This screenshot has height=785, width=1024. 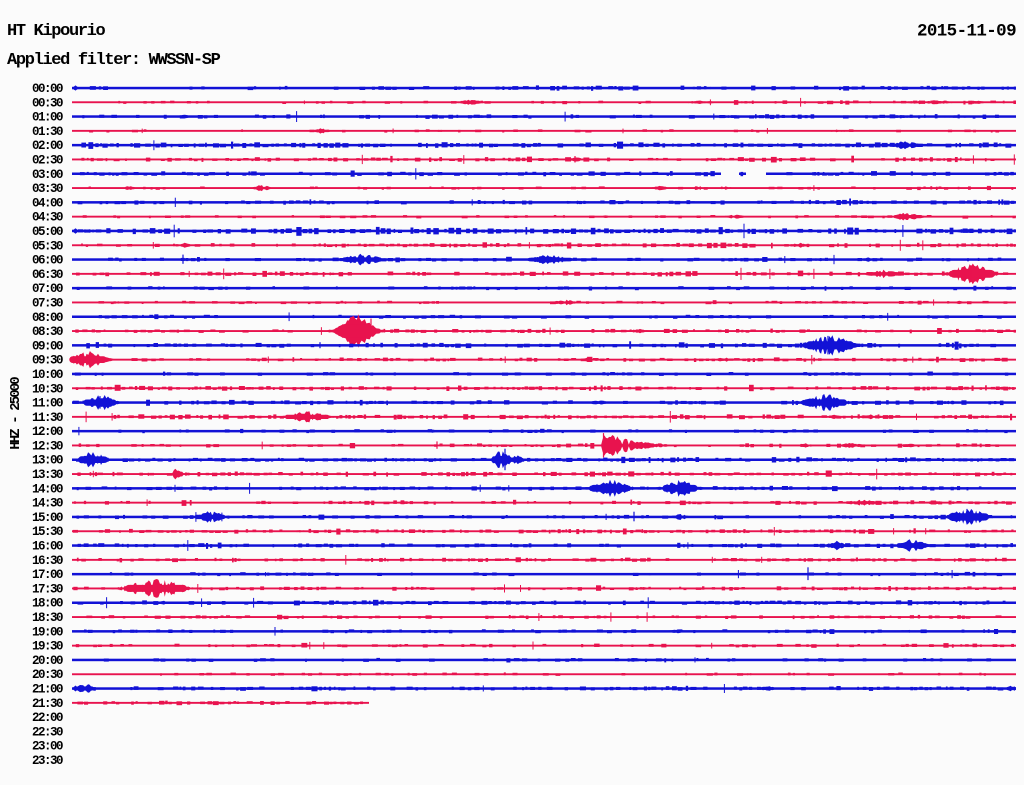 I want to click on svg-text: 14:00, so click(x=47, y=489).